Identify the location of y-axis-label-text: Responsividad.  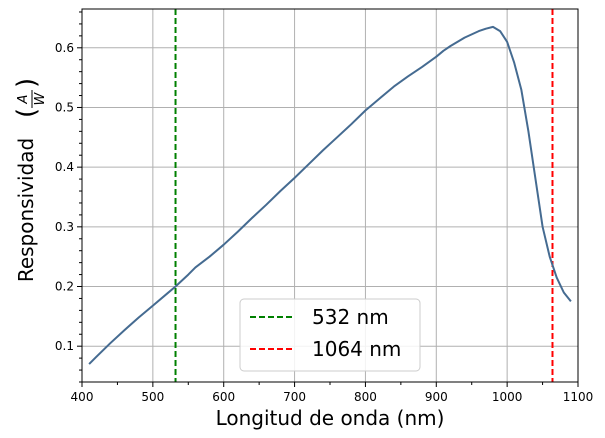
(26, 210).